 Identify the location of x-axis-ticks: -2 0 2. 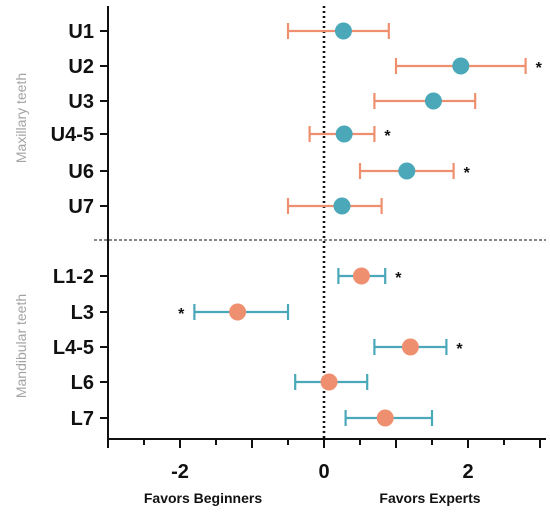
(324, 461).